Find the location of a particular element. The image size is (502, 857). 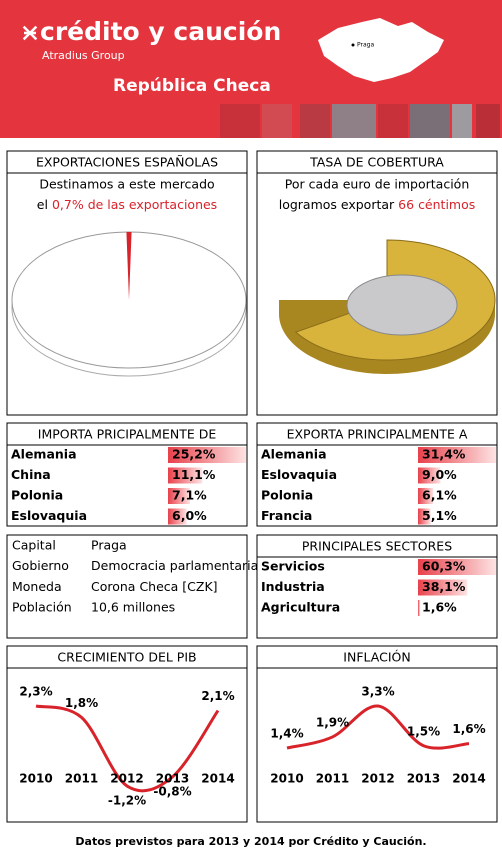

pie-slice is located at coordinates (129, 266).